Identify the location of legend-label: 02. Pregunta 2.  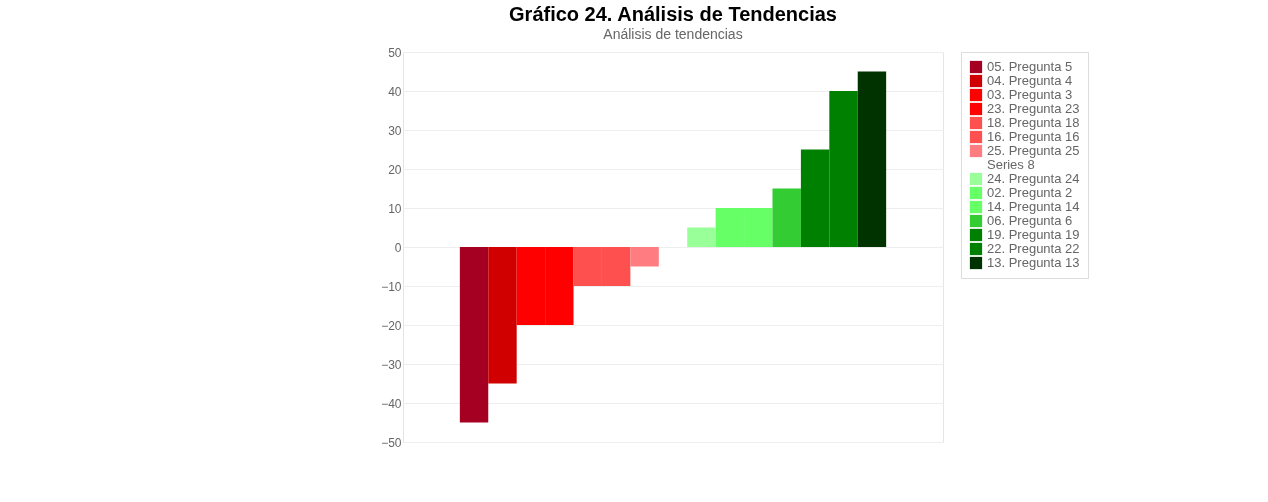
(1030, 192).